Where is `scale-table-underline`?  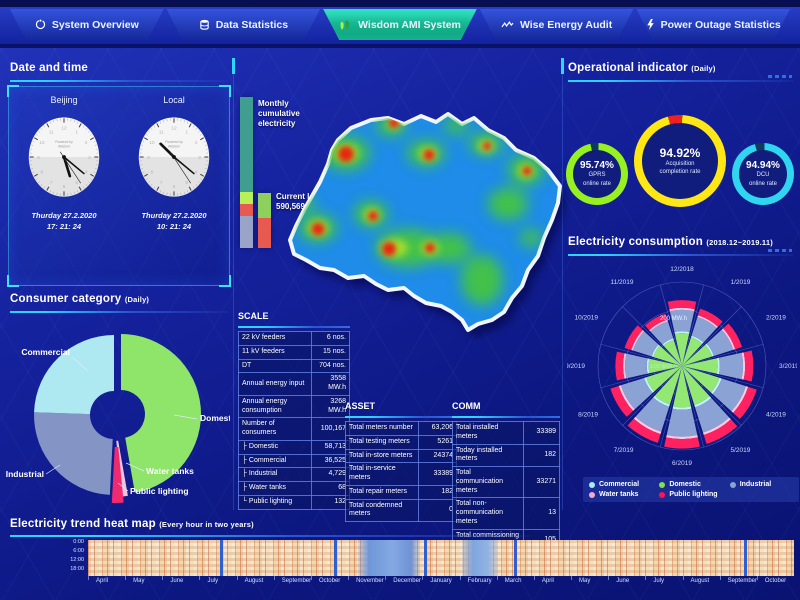
scale-table-underline is located at coordinates (294, 327).